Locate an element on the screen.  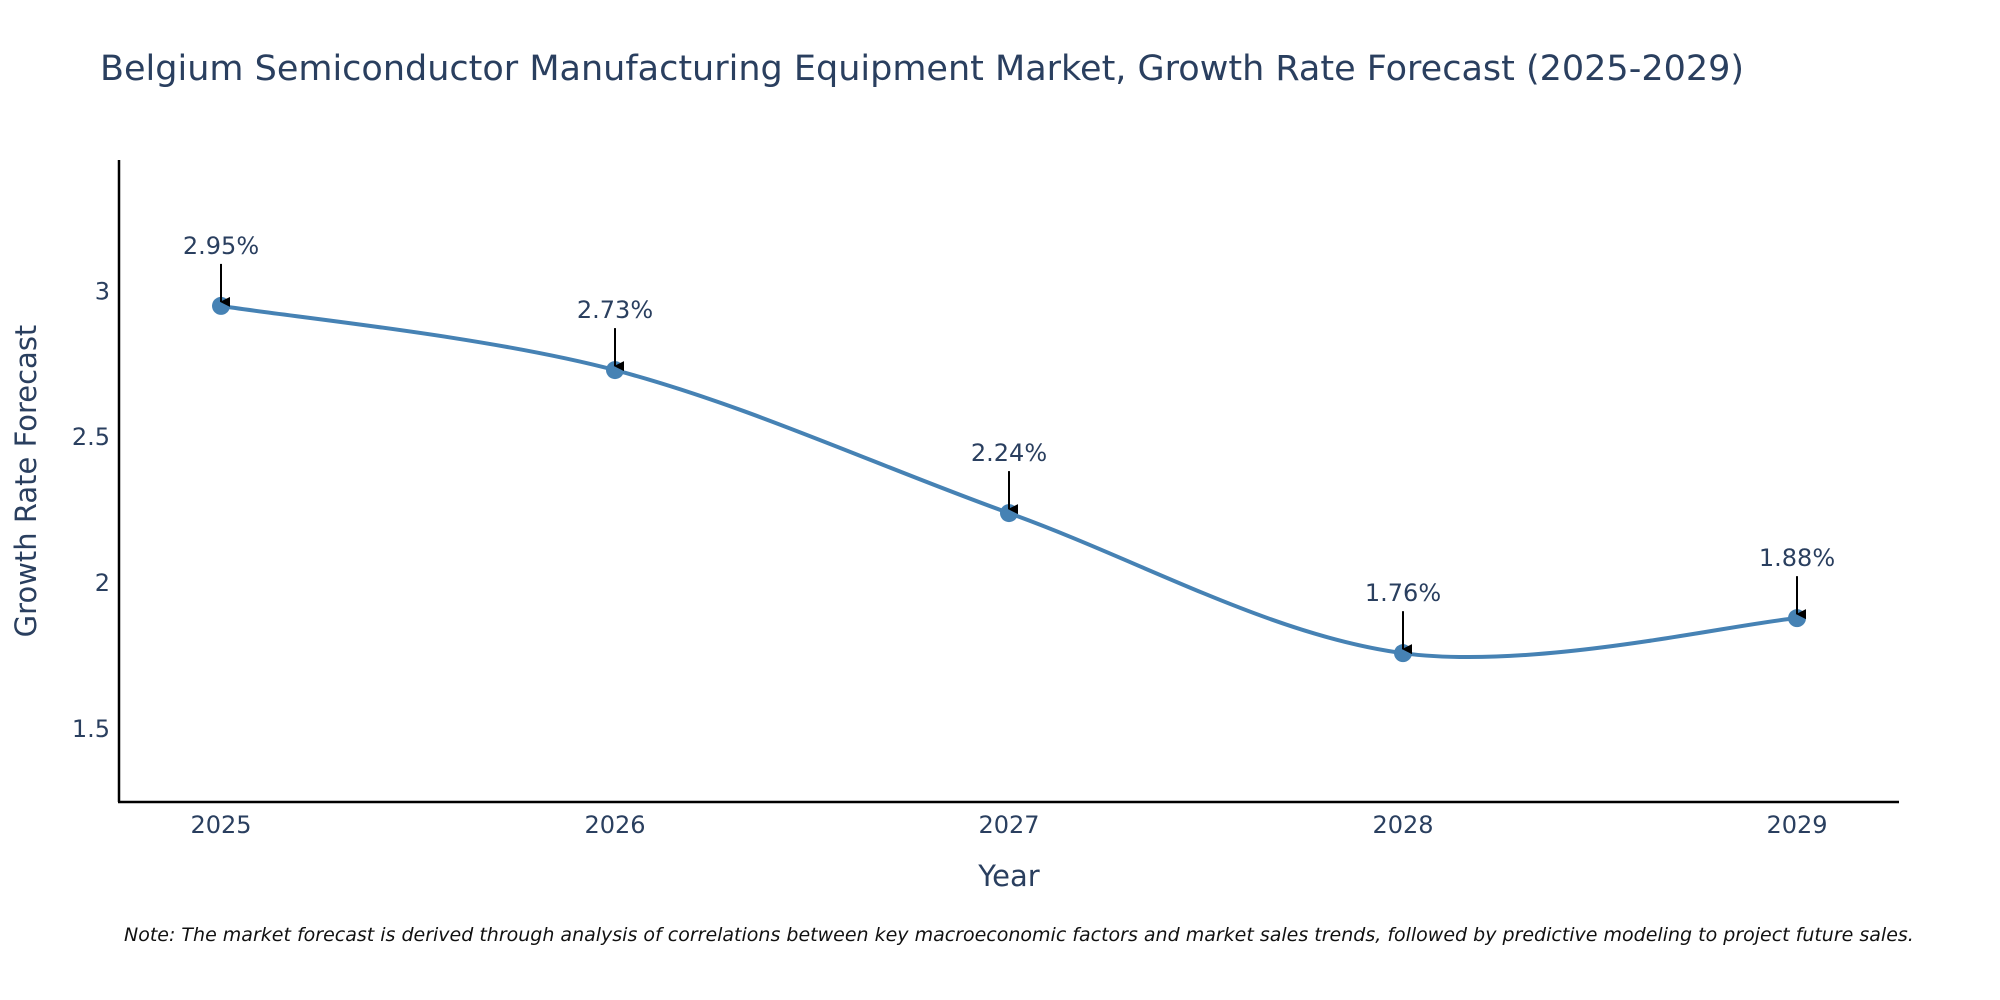
x-tick-labels: 2025 2026 2027 2028 2029 is located at coordinates (1008, 825).